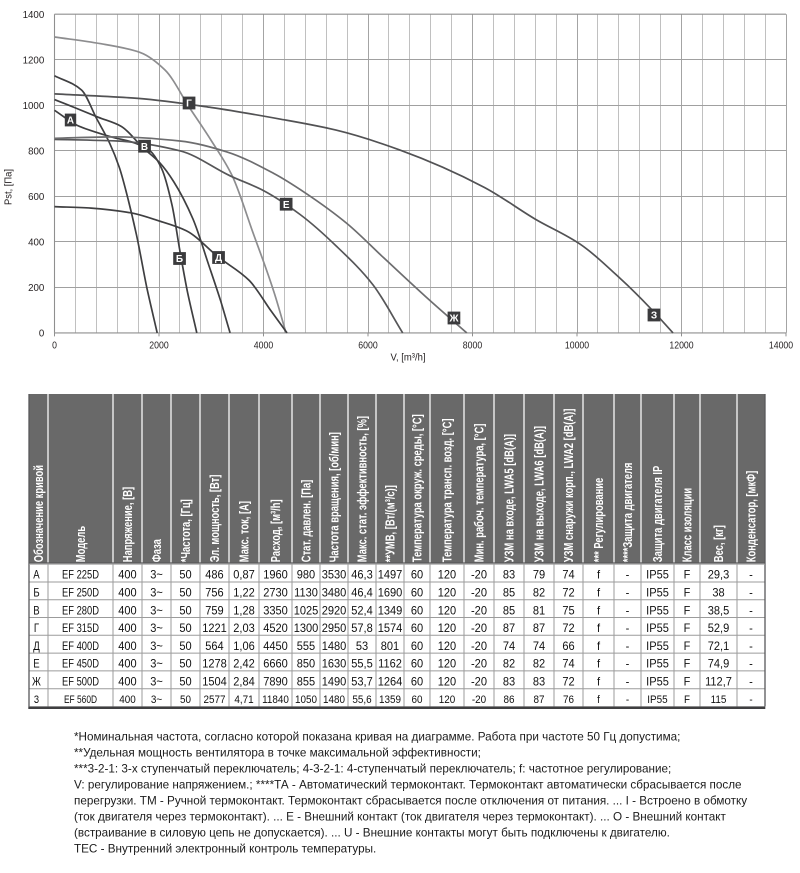  What do you see at coordinates (286, 205) in the screenshot?
I see `svg-text: Е` at bounding box center [286, 205].